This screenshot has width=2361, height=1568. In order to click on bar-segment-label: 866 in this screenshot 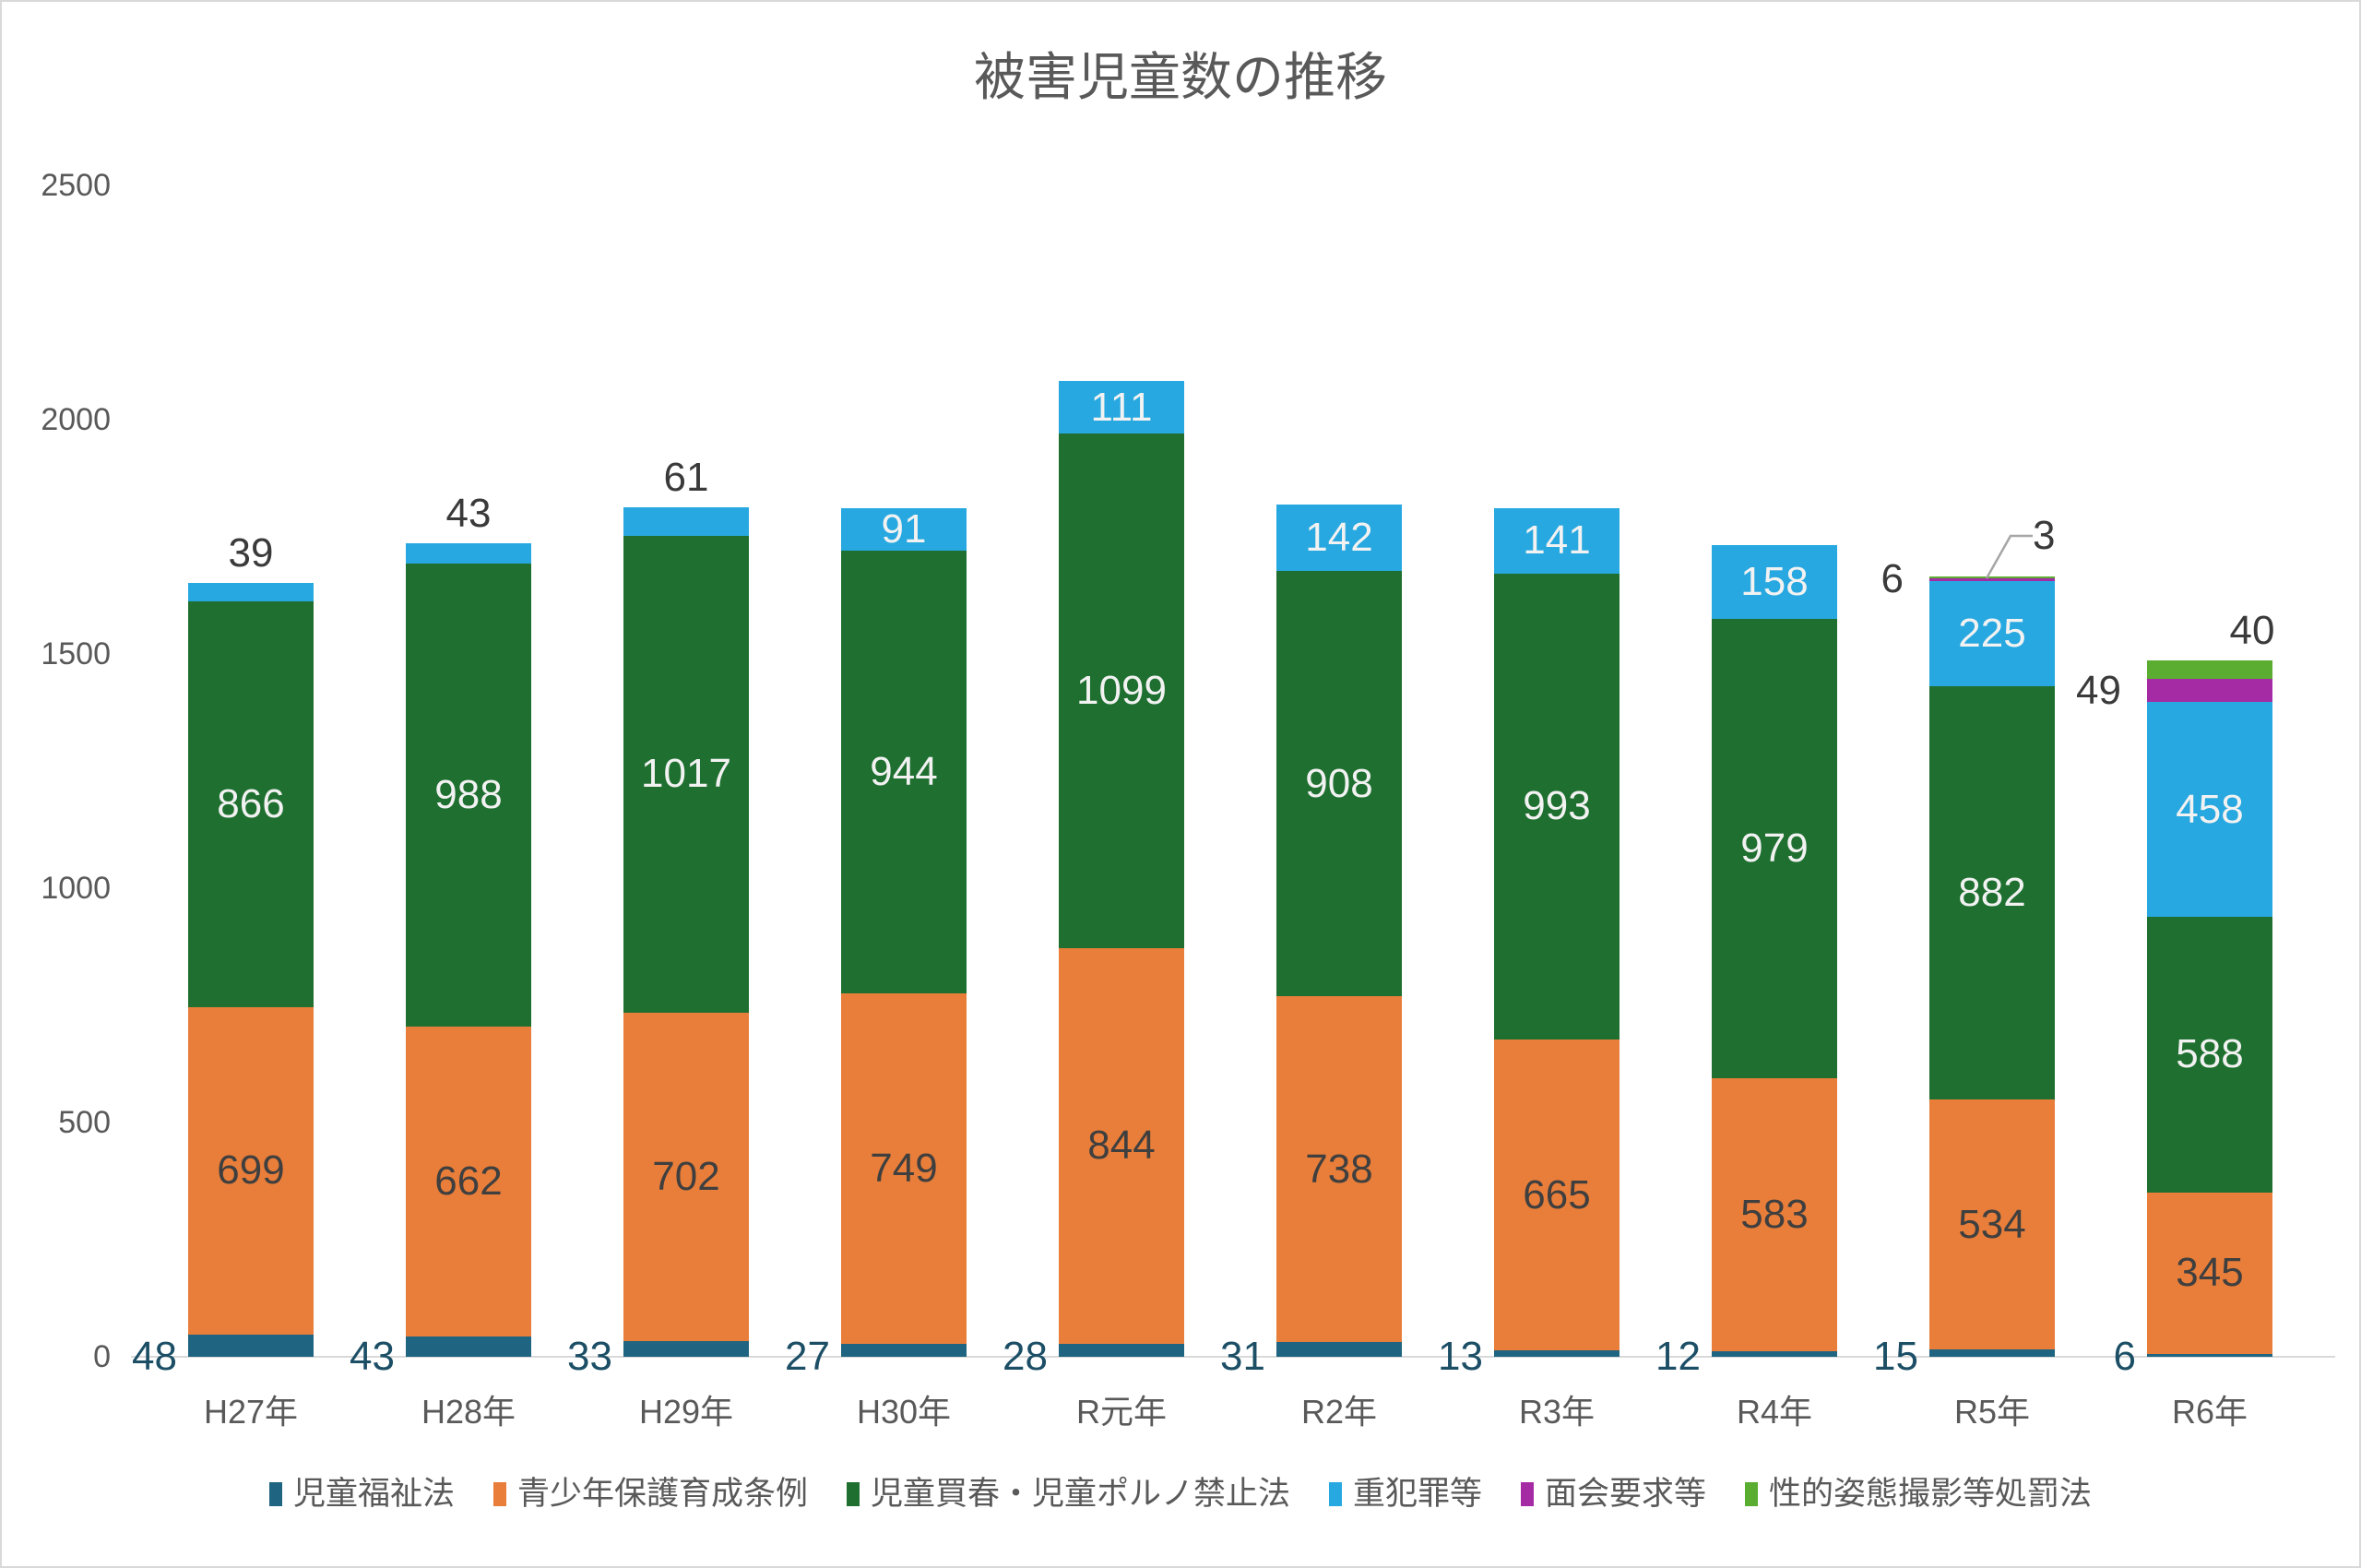, I will do `click(251, 803)`.